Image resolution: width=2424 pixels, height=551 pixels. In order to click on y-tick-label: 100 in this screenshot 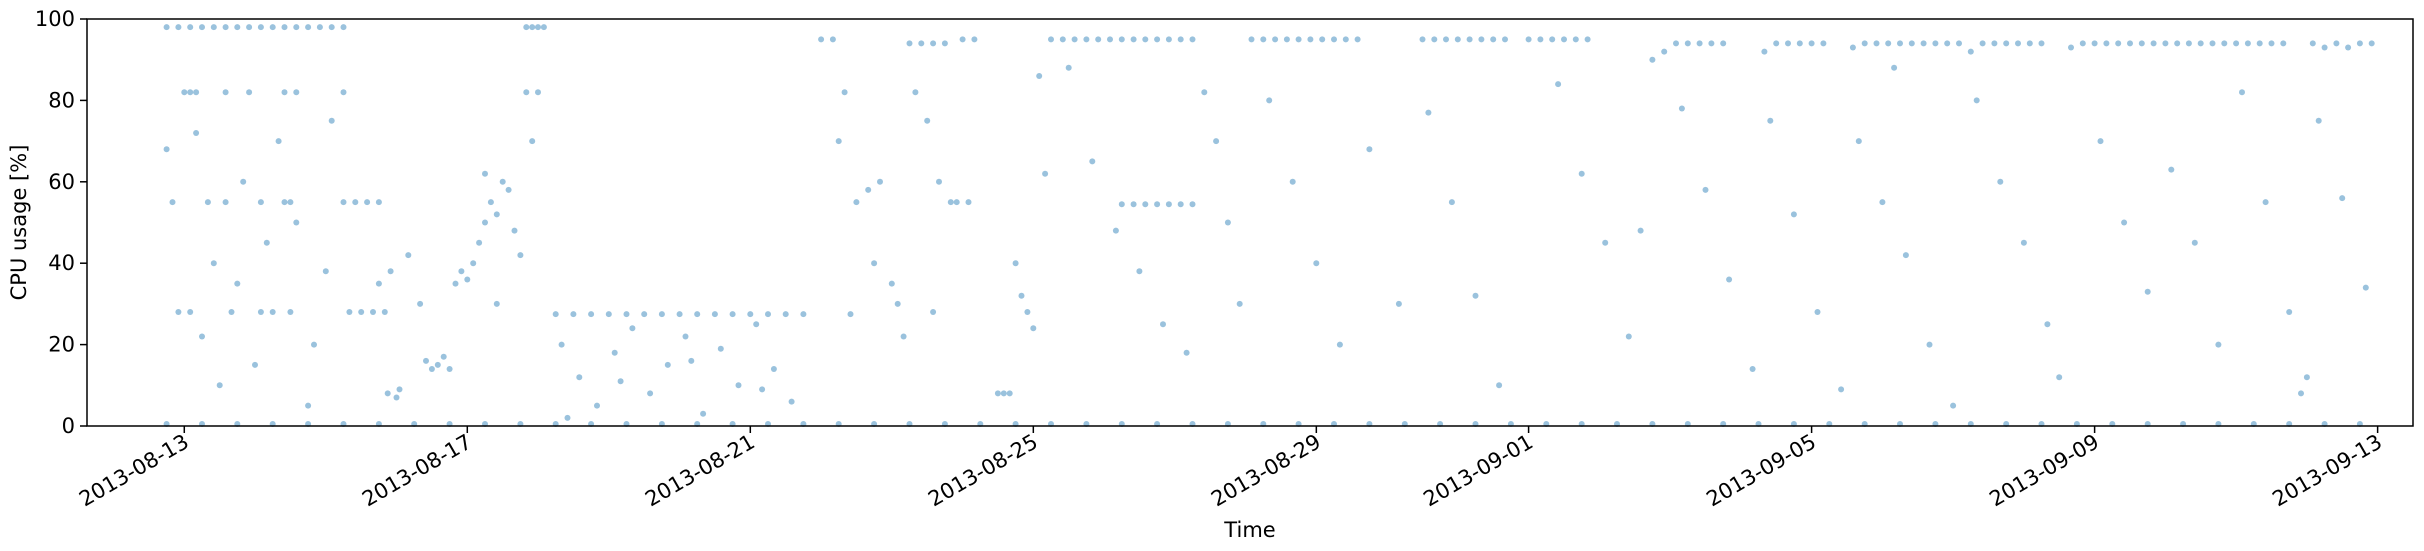, I will do `click(55, 19)`.